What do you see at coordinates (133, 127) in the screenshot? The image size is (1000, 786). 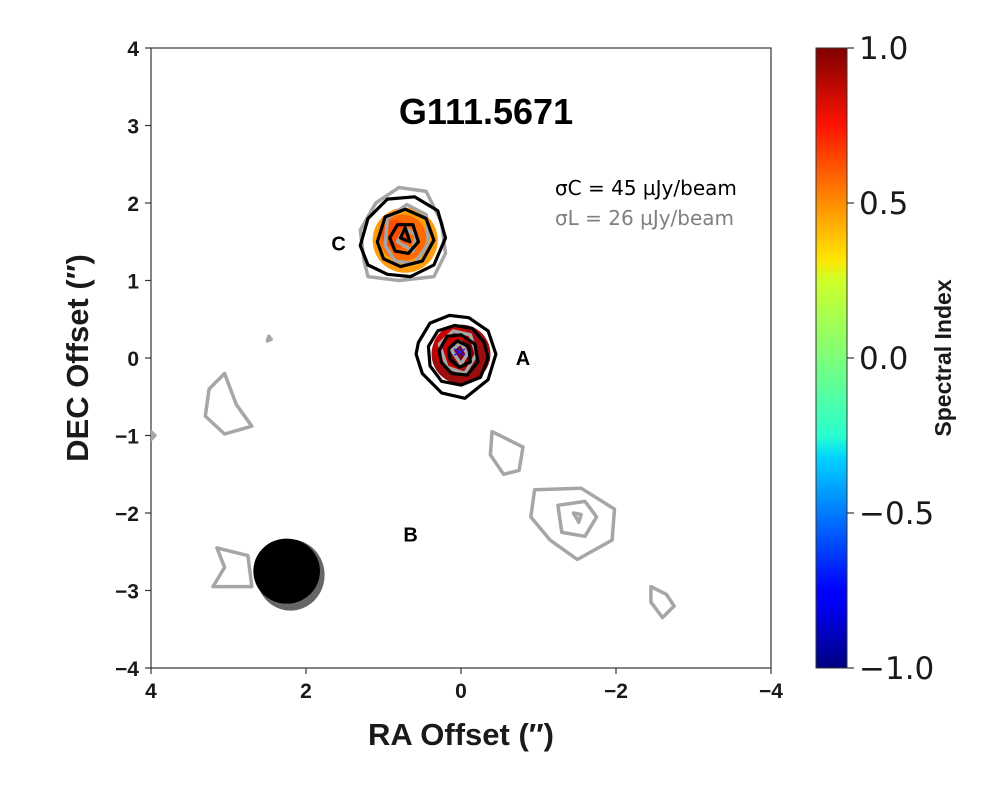 I see `y-tick-label: 3` at bounding box center [133, 127].